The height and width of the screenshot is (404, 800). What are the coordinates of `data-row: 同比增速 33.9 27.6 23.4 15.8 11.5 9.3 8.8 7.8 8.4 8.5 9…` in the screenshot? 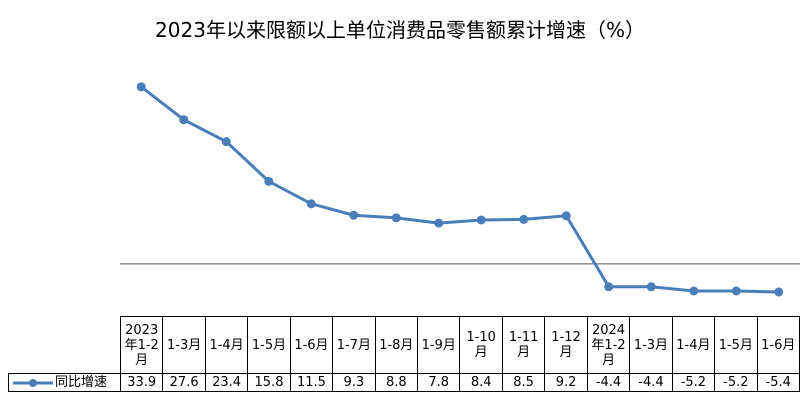 It's located at (404, 382).